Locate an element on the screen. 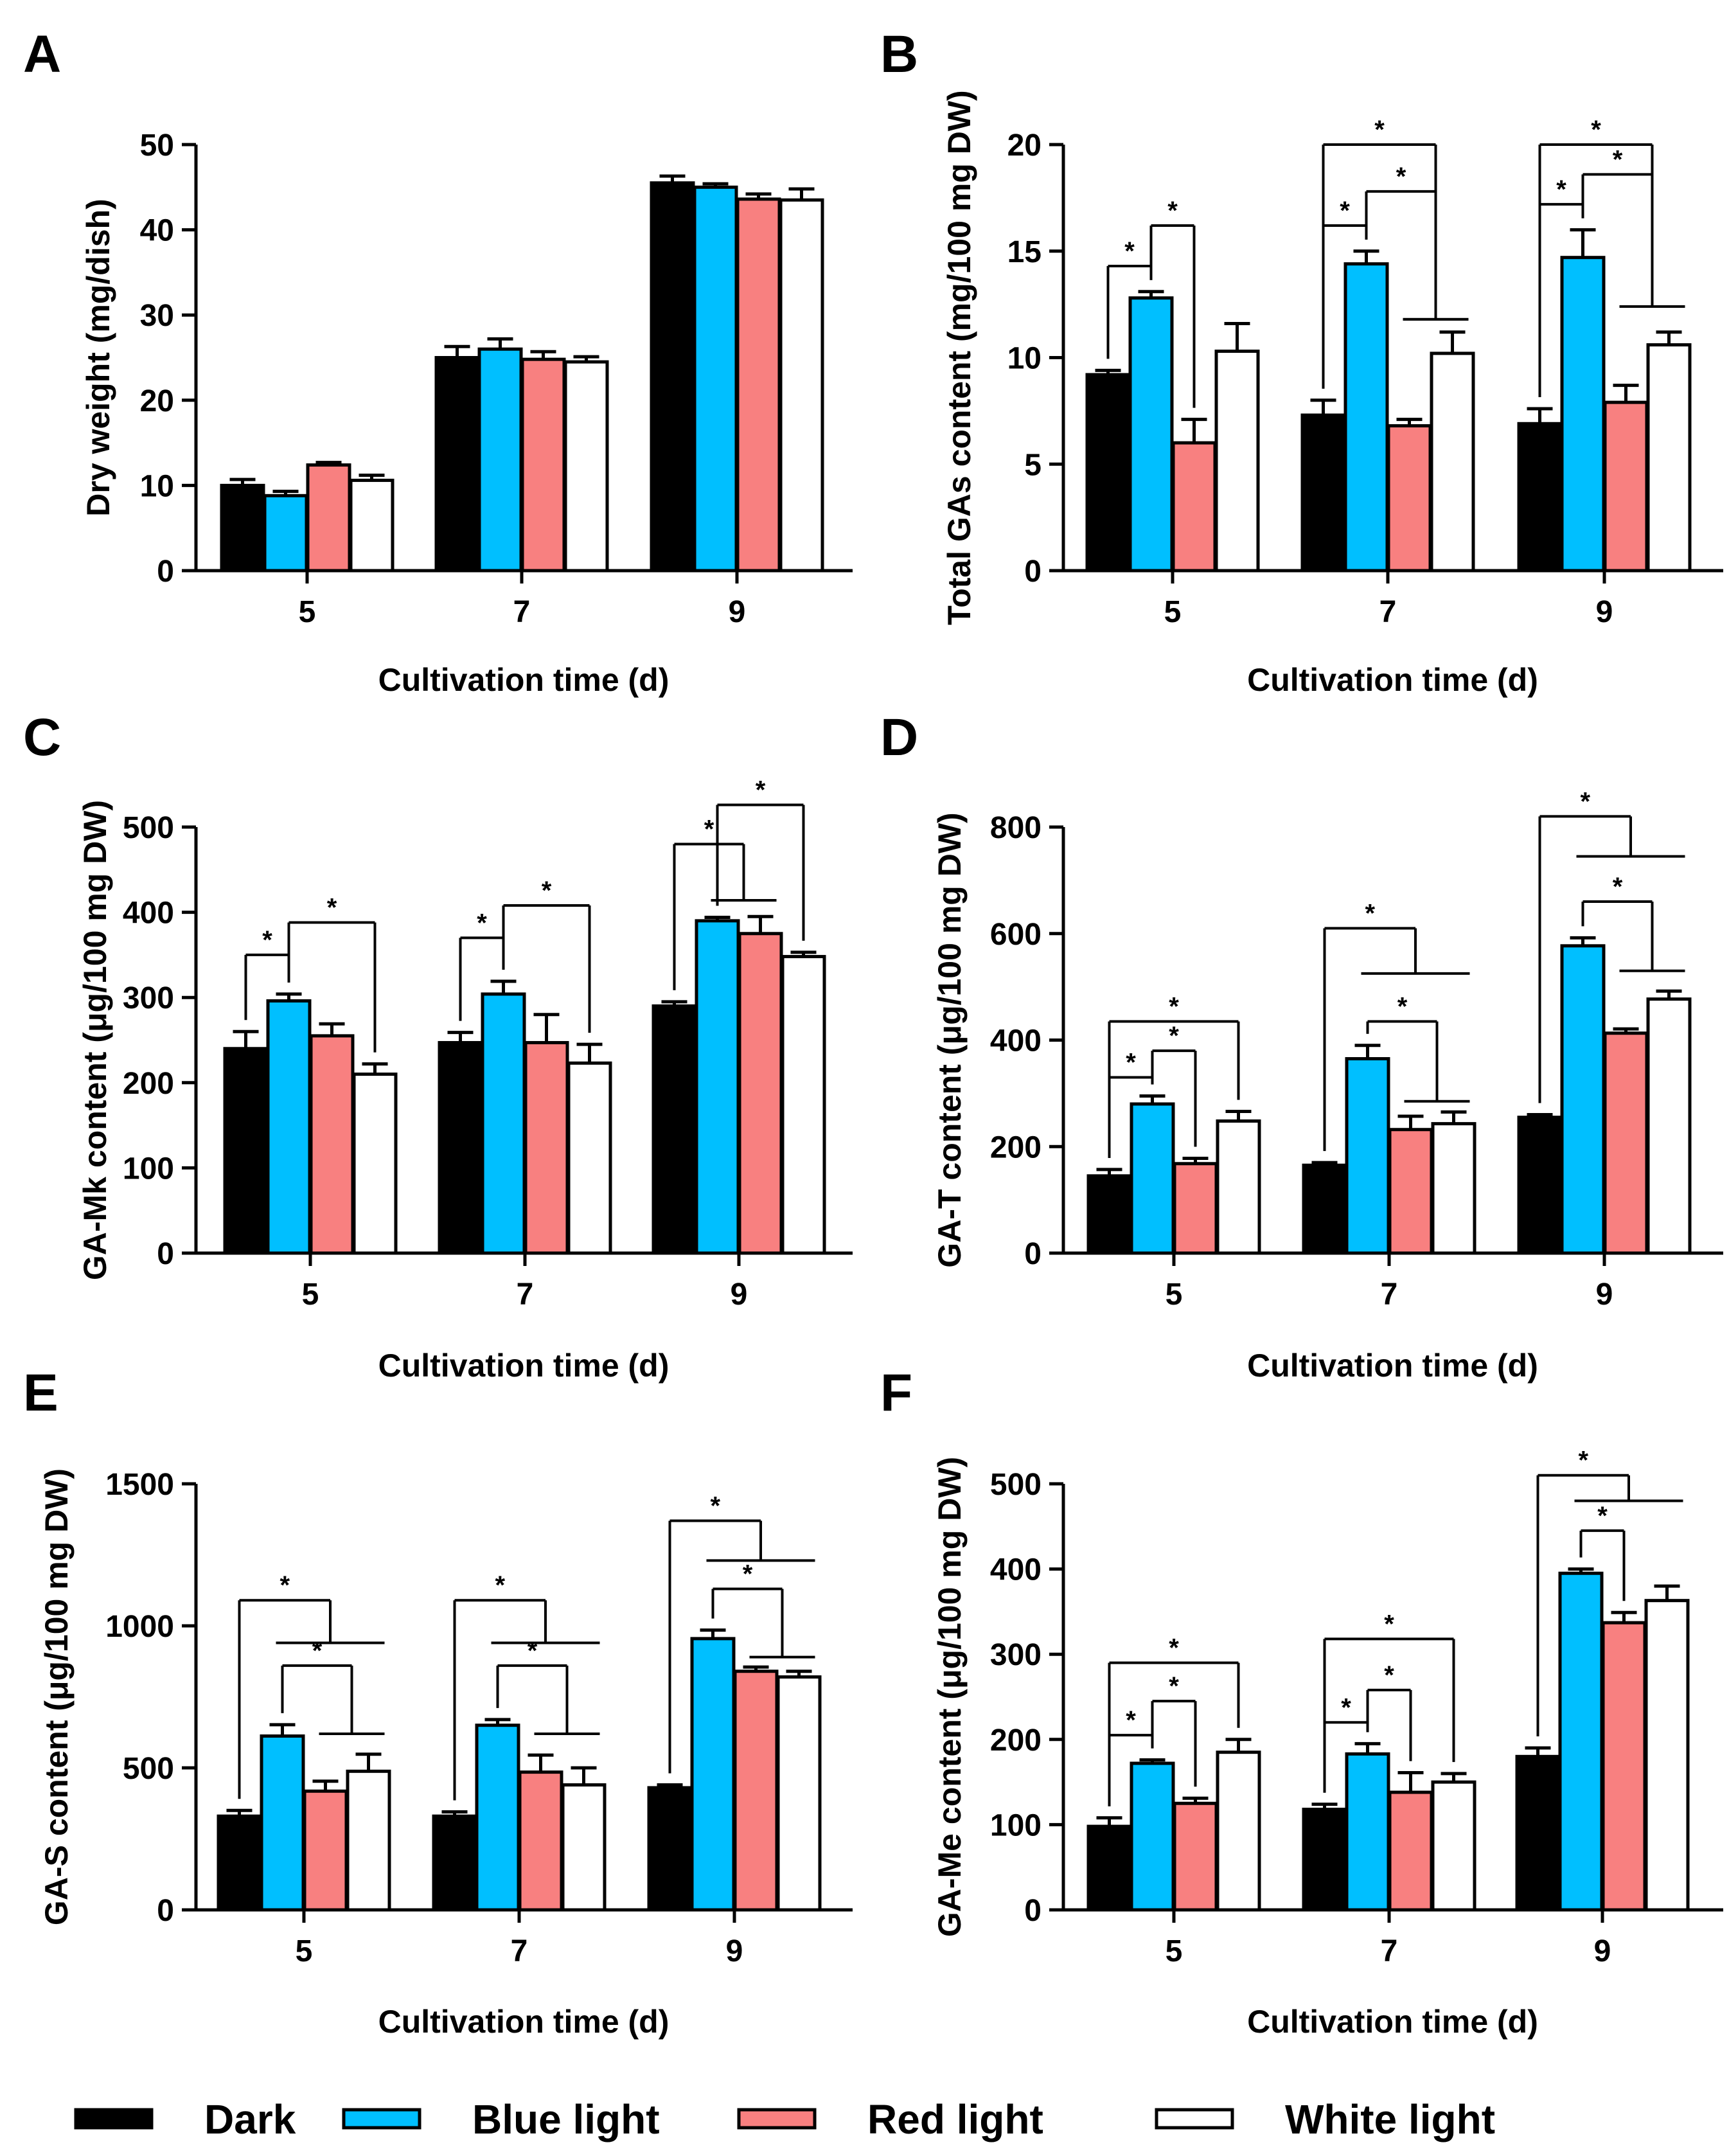  y-tick-label: 1500 is located at coordinates (139, 1485).